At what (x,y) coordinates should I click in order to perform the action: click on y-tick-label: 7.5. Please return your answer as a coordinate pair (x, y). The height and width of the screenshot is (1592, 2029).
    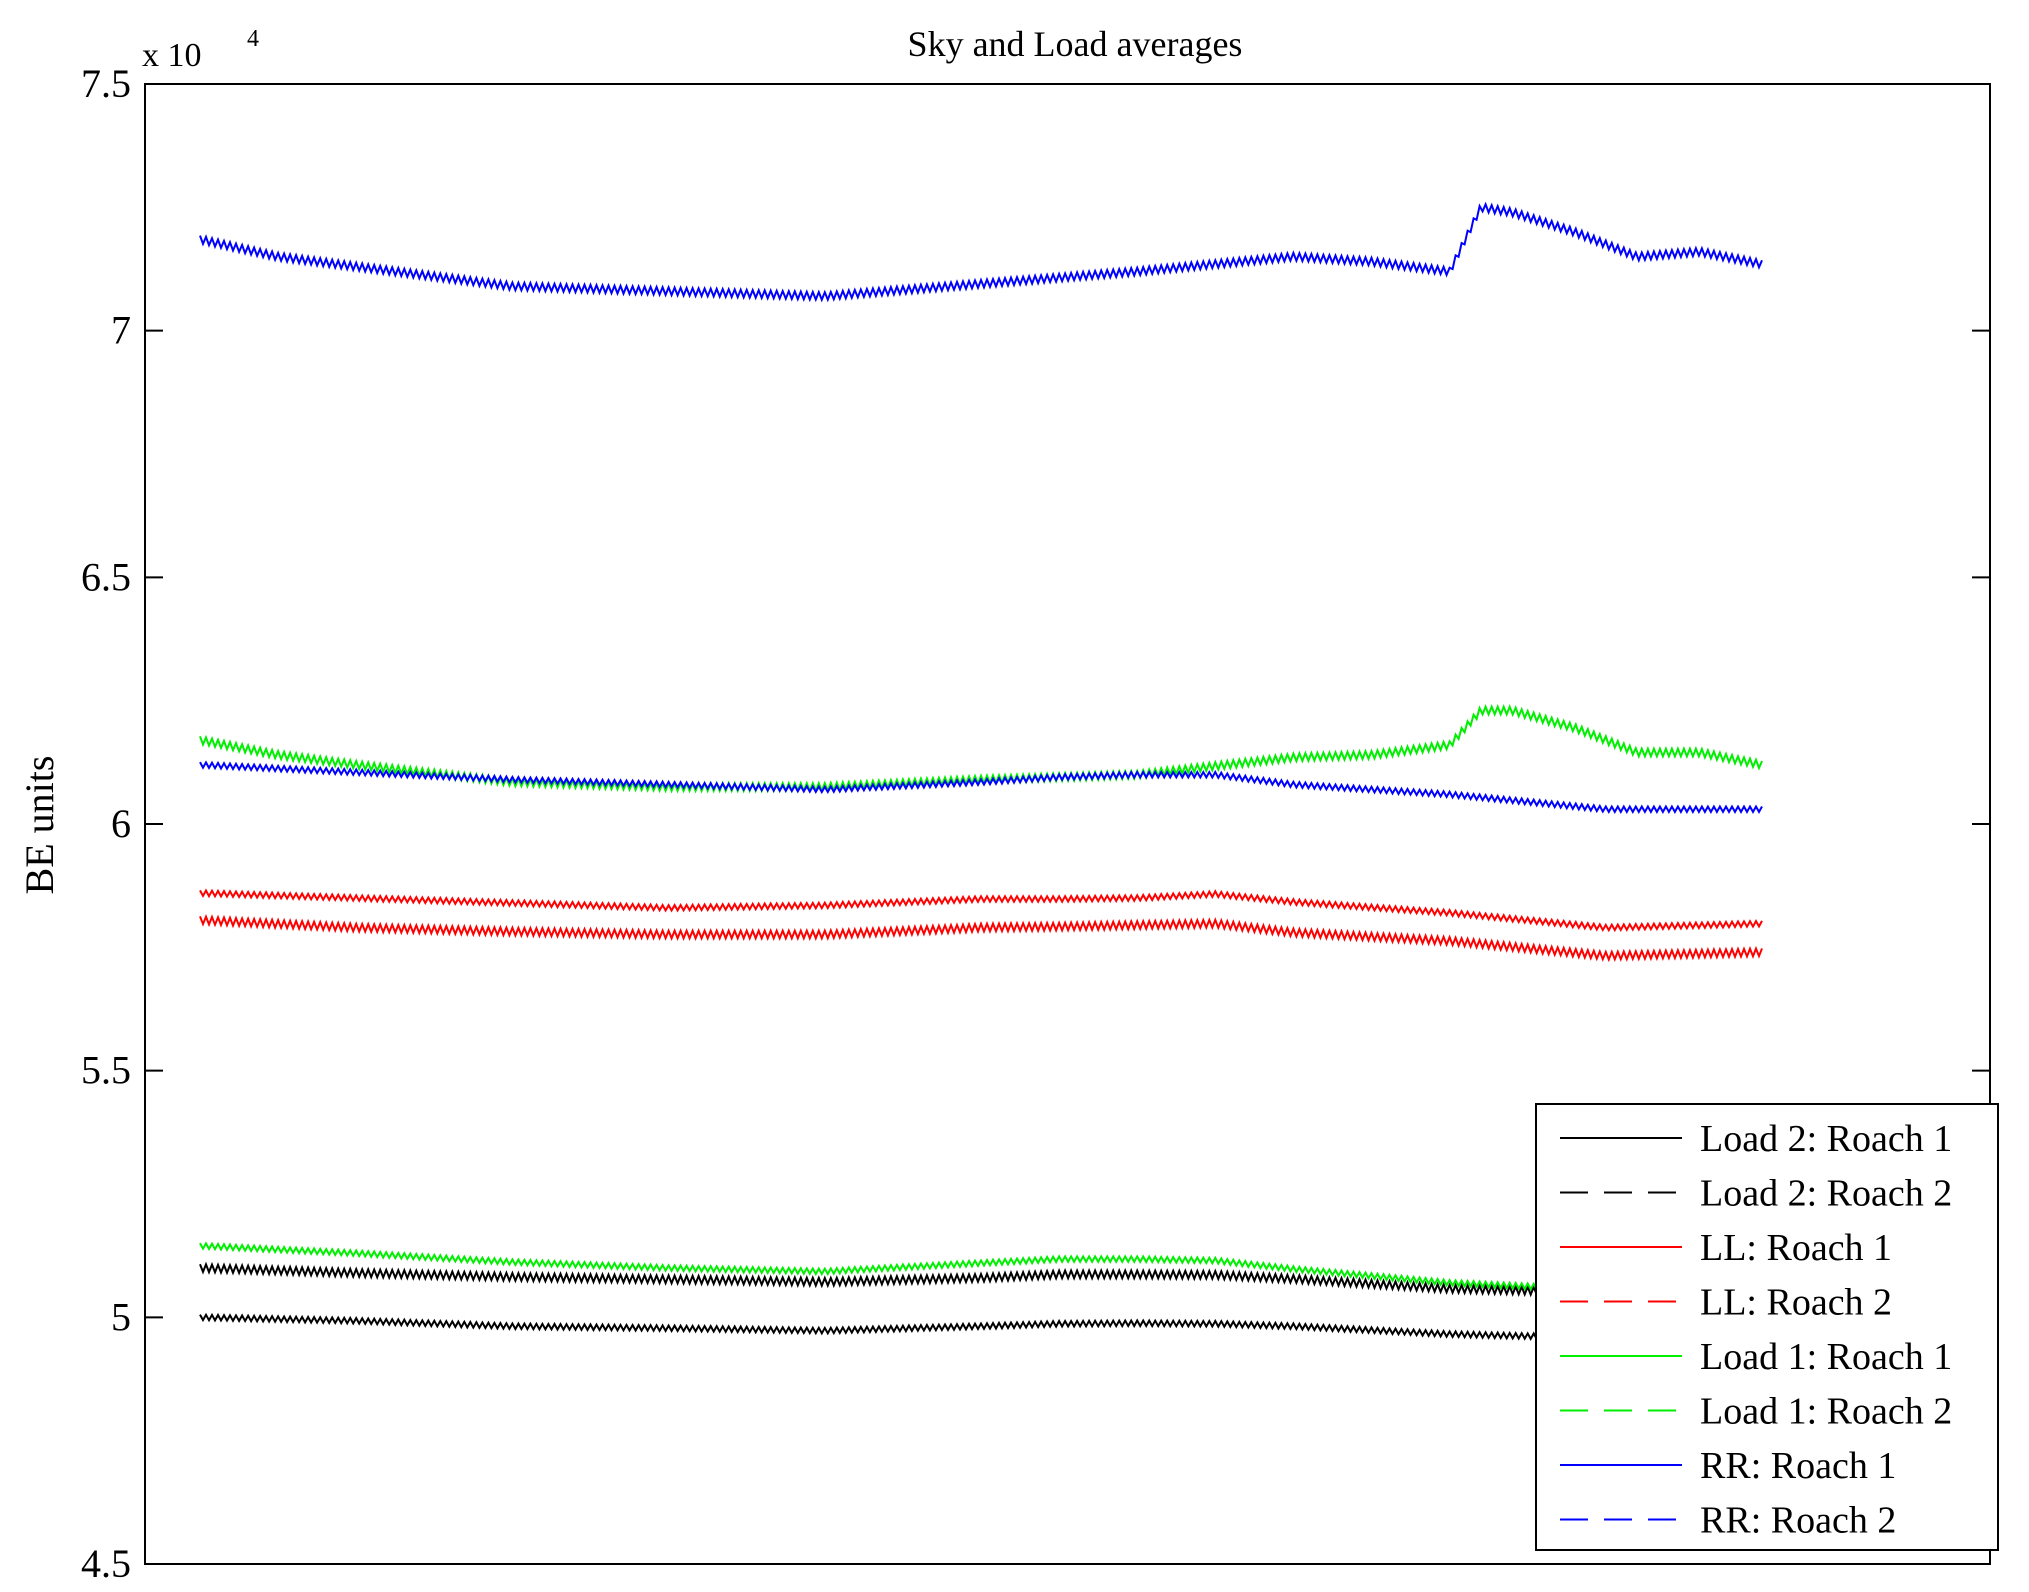
    Looking at the image, I should click on (106, 83).